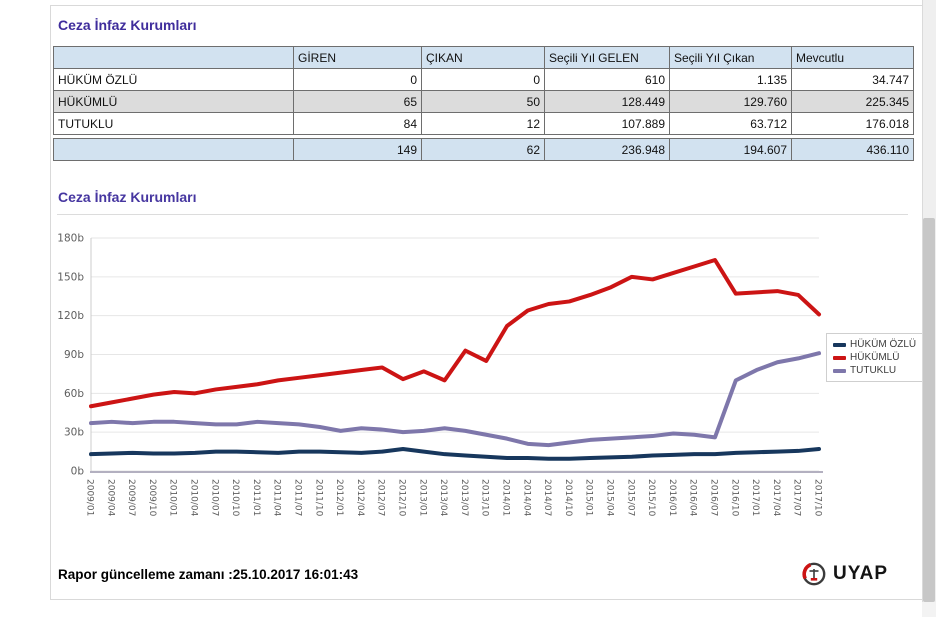  What do you see at coordinates (852, 101) in the screenshot?
I see `table-cell: 225.345` at bounding box center [852, 101].